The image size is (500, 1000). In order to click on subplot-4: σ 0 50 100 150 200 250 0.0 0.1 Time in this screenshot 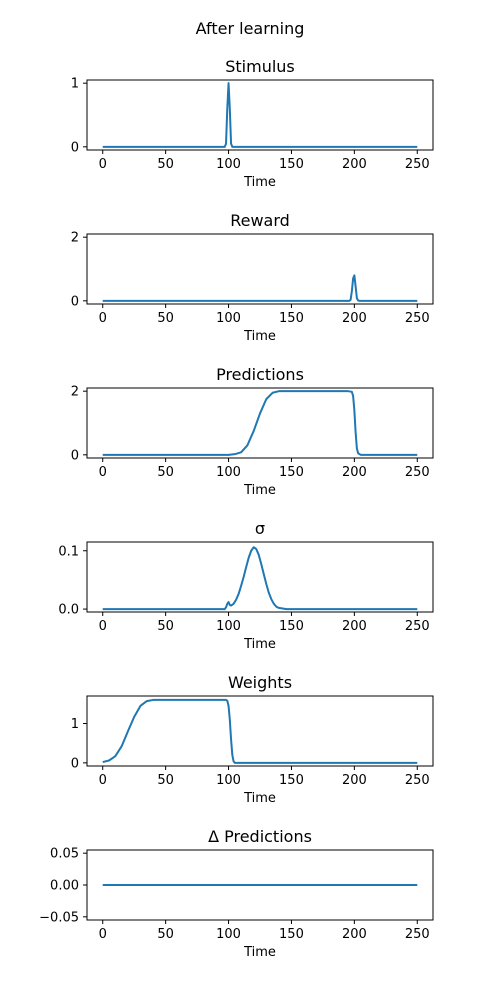, I will do `click(246, 585)`.